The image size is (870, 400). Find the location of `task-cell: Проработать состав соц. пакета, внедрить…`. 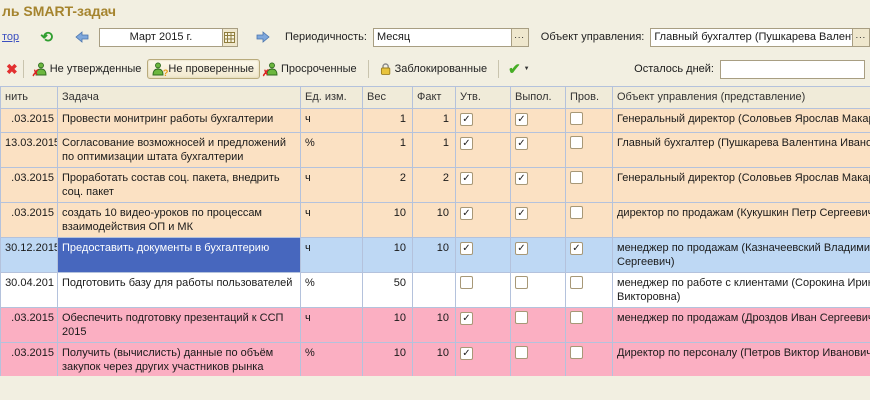

task-cell: Проработать состав соц. пакета, внедрить… is located at coordinates (179, 185).